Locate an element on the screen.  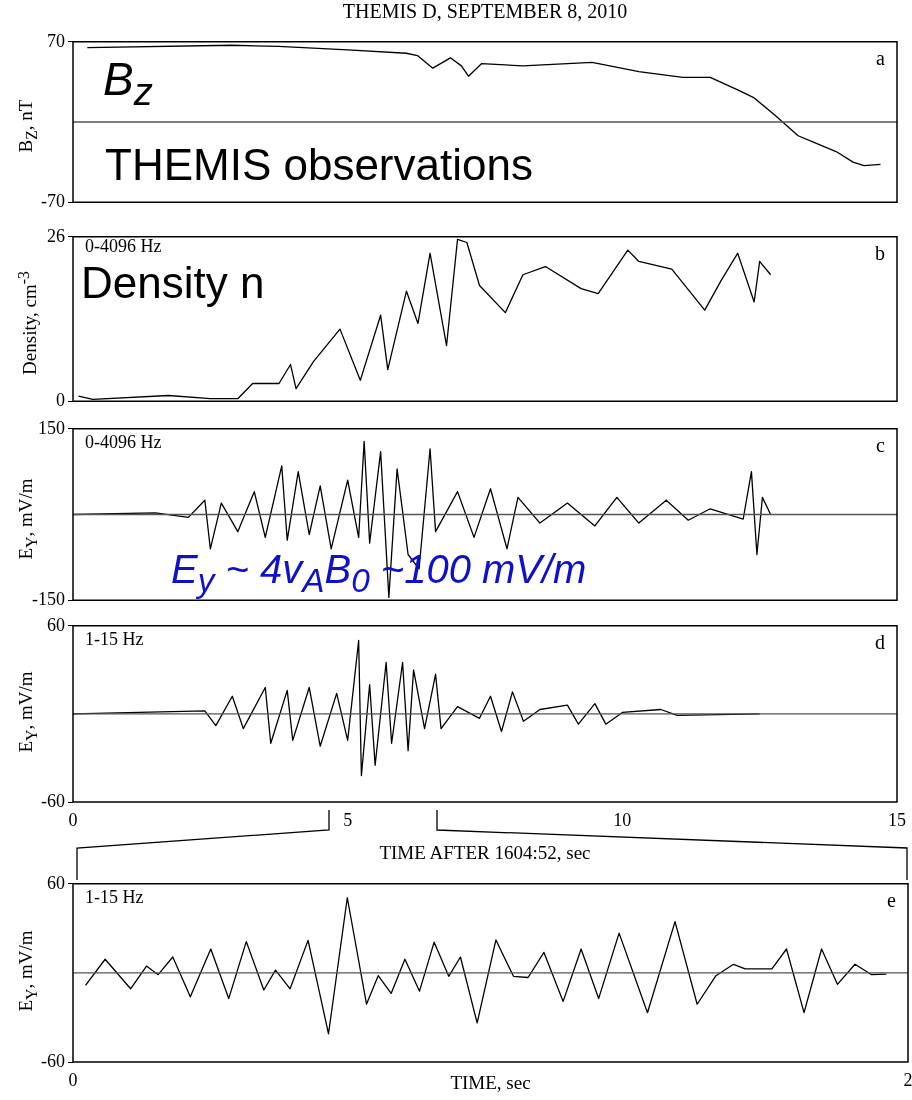
y-tick-label: -150 is located at coordinates (48, 598).